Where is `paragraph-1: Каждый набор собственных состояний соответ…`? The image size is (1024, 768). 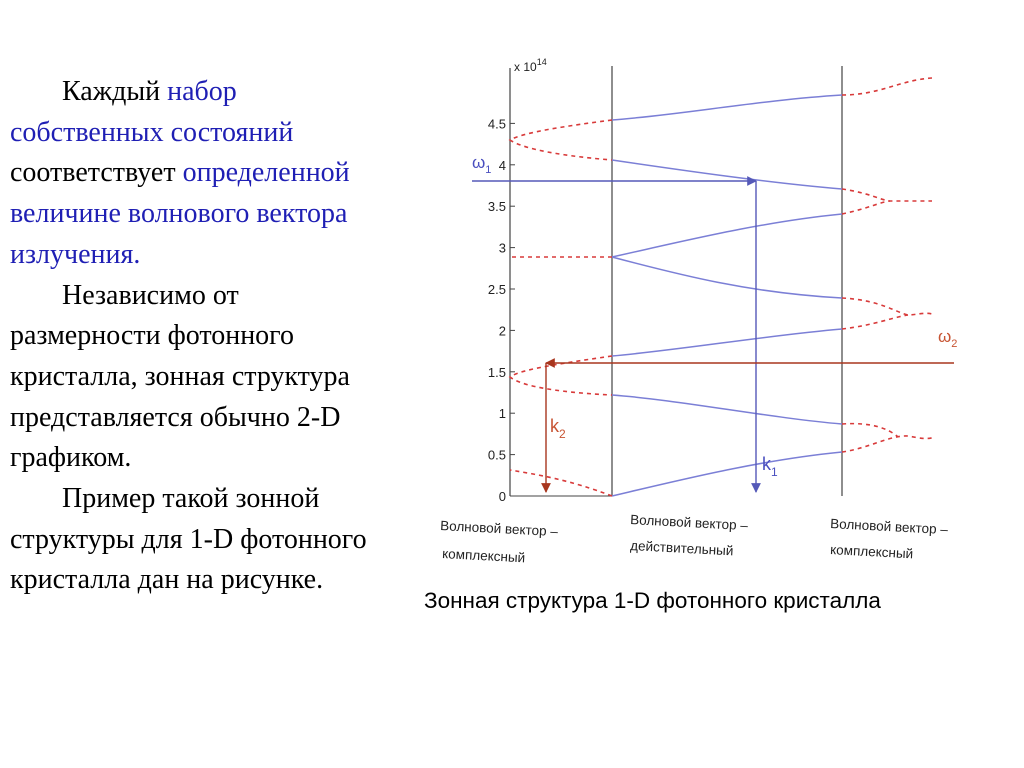
paragraph-1: Каждый набор собственных состояний соответ… is located at coordinates (202, 174).